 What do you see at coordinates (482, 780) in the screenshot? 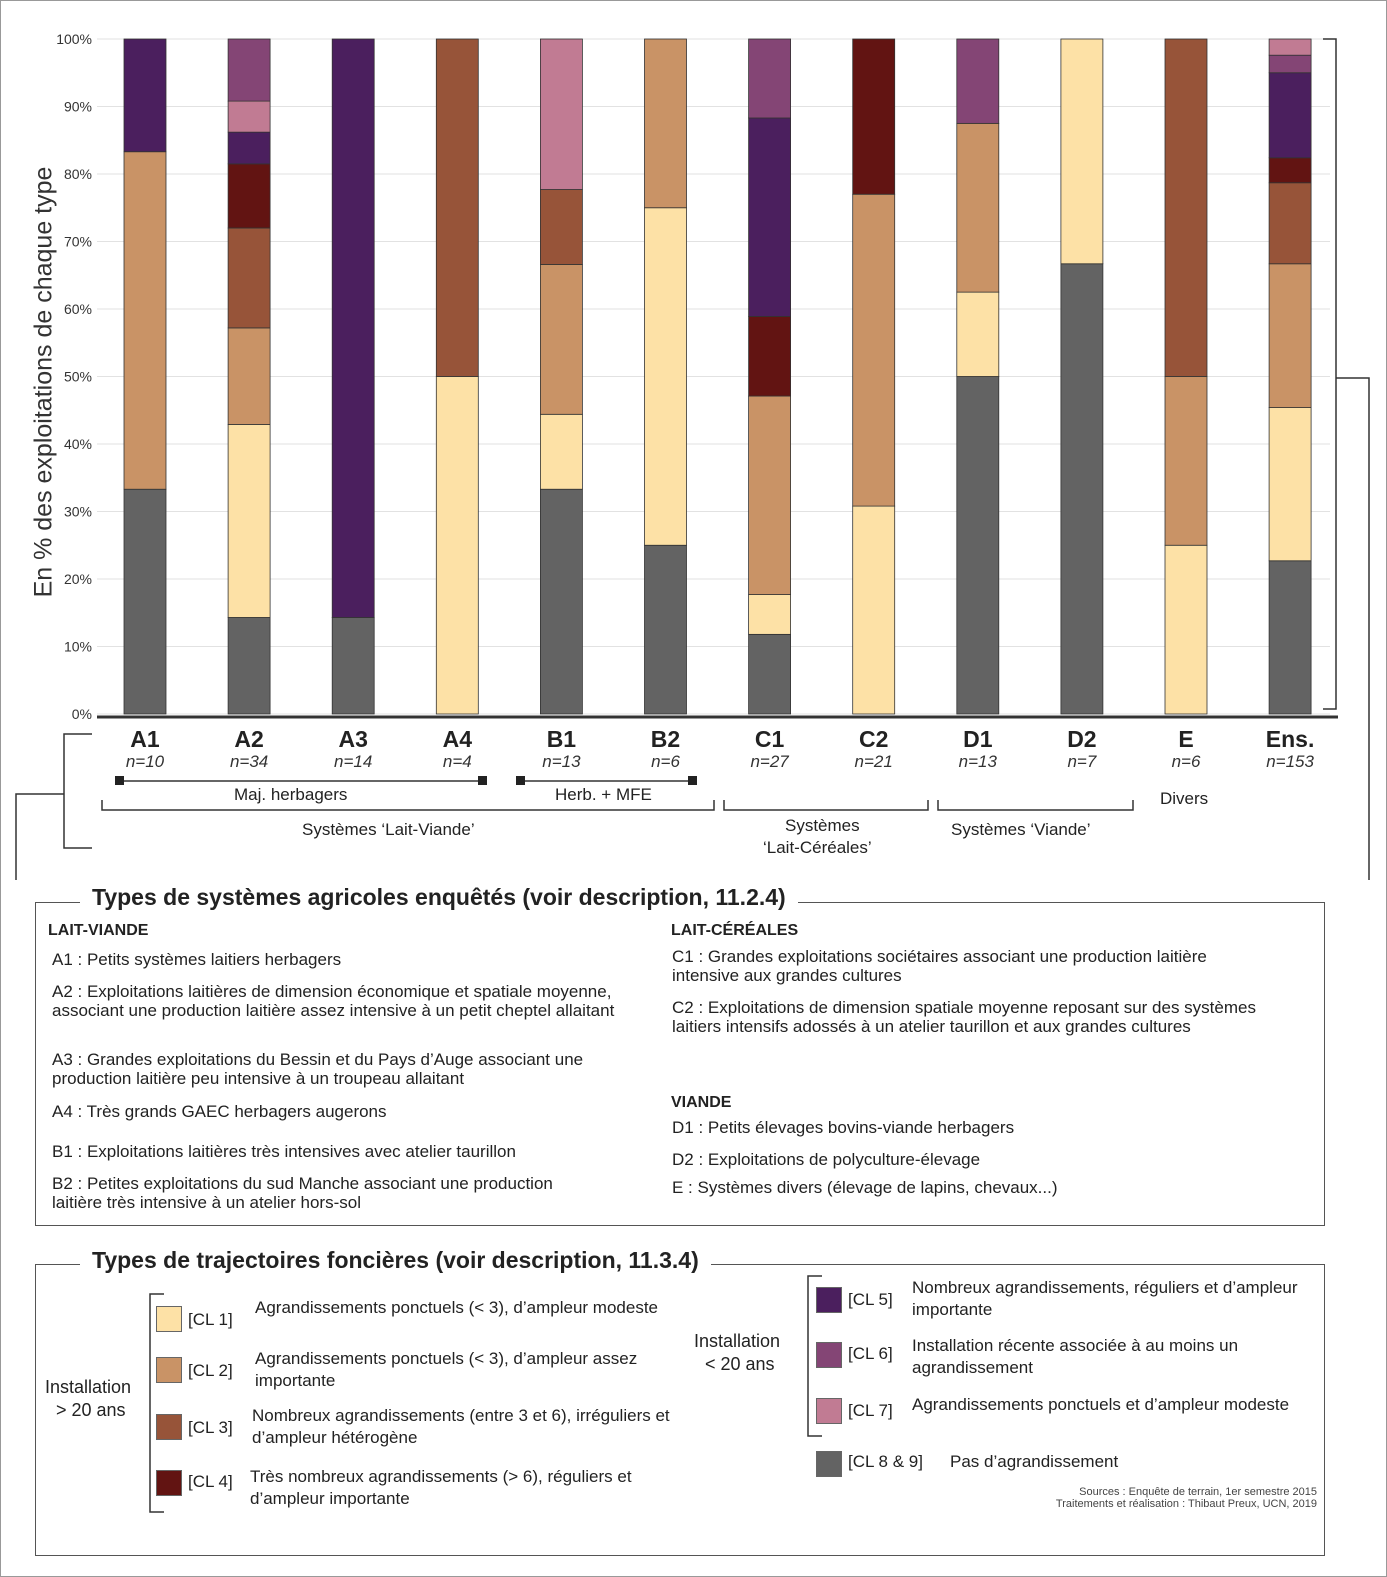
I see `maj-herbagers-end-right` at bounding box center [482, 780].